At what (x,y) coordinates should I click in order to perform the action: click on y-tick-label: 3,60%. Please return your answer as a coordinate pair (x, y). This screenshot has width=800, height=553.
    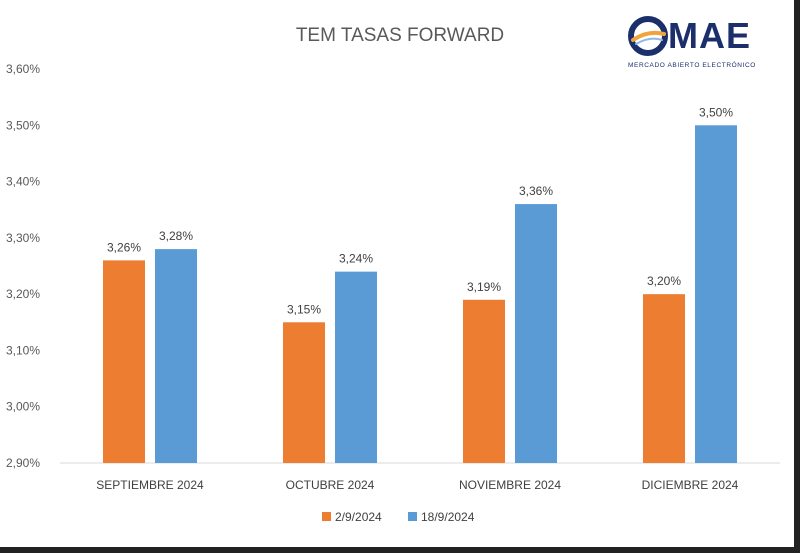
    Looking at the image, I should click on (23, 69).